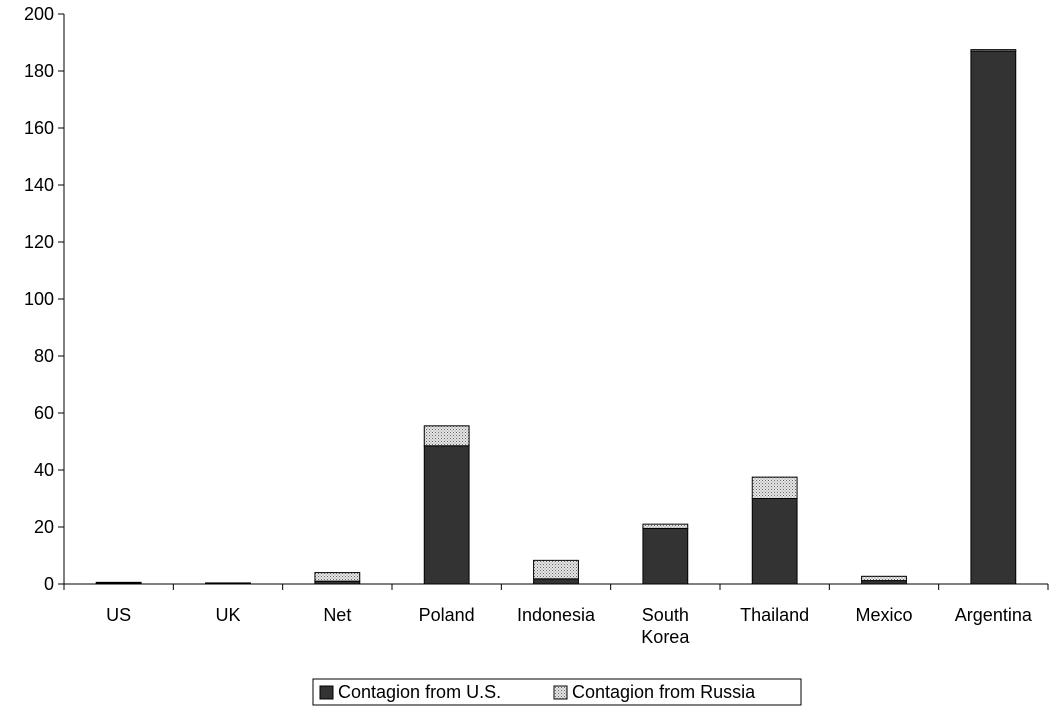 Image resolution: width=1052 pixels, height=708 pixels. I want to click on x-tick-label-line: South, so click(665, 615).